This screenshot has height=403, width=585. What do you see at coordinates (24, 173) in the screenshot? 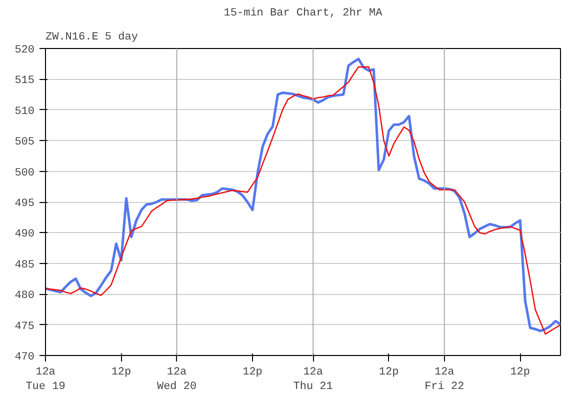
I see `y-tick-label: 500` at bounding box center [24, 173].